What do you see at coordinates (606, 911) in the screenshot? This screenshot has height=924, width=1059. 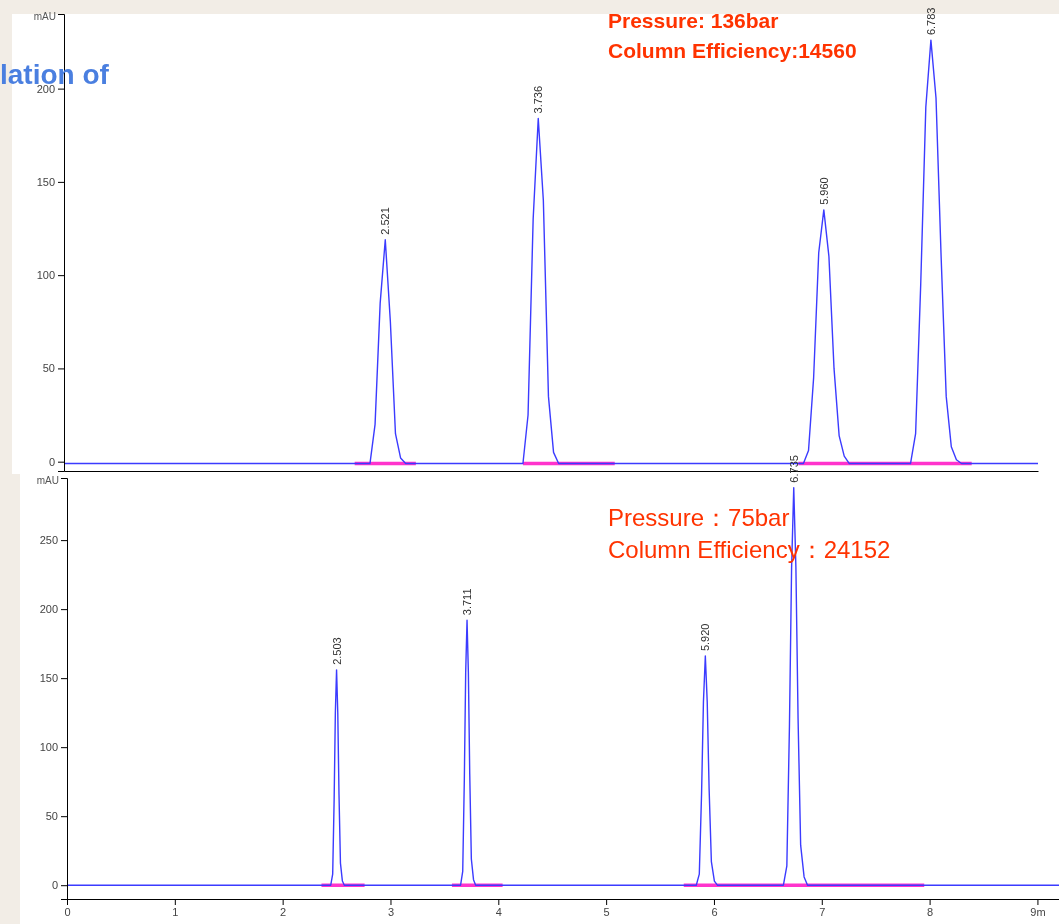 I see `x-tick-label: 5` at bounding box center [606, 911].